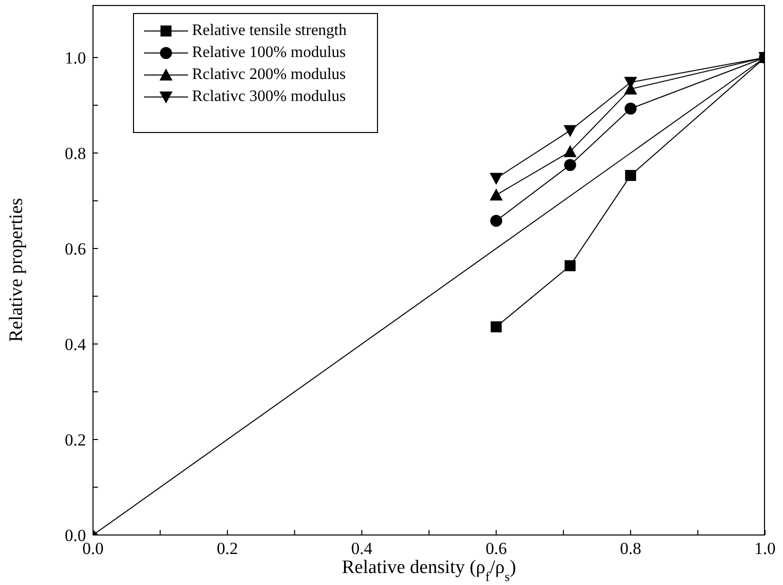 The width and height of the screenshot is (783, 585). What do you see at coordinates (75, 154) in the screenshot?
I see `y-tick-label: 0.8` at bounding box center [75, 154].